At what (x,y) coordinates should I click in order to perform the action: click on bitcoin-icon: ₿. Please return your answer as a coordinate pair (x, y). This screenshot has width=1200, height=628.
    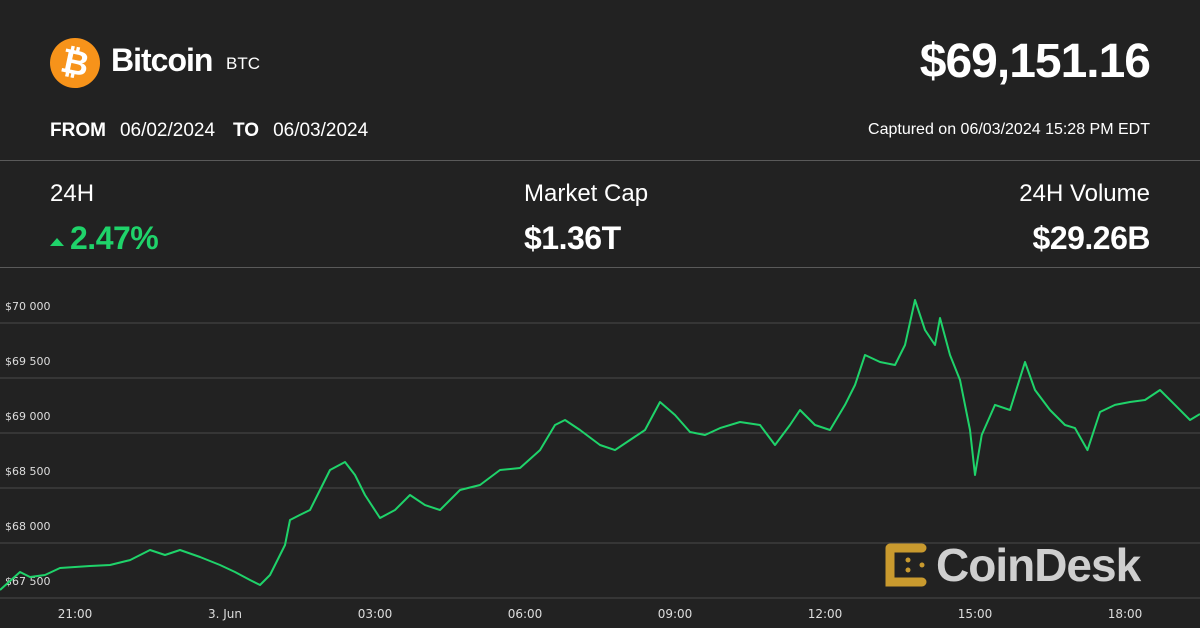
    Looking at the image, I should click on (75, 63).